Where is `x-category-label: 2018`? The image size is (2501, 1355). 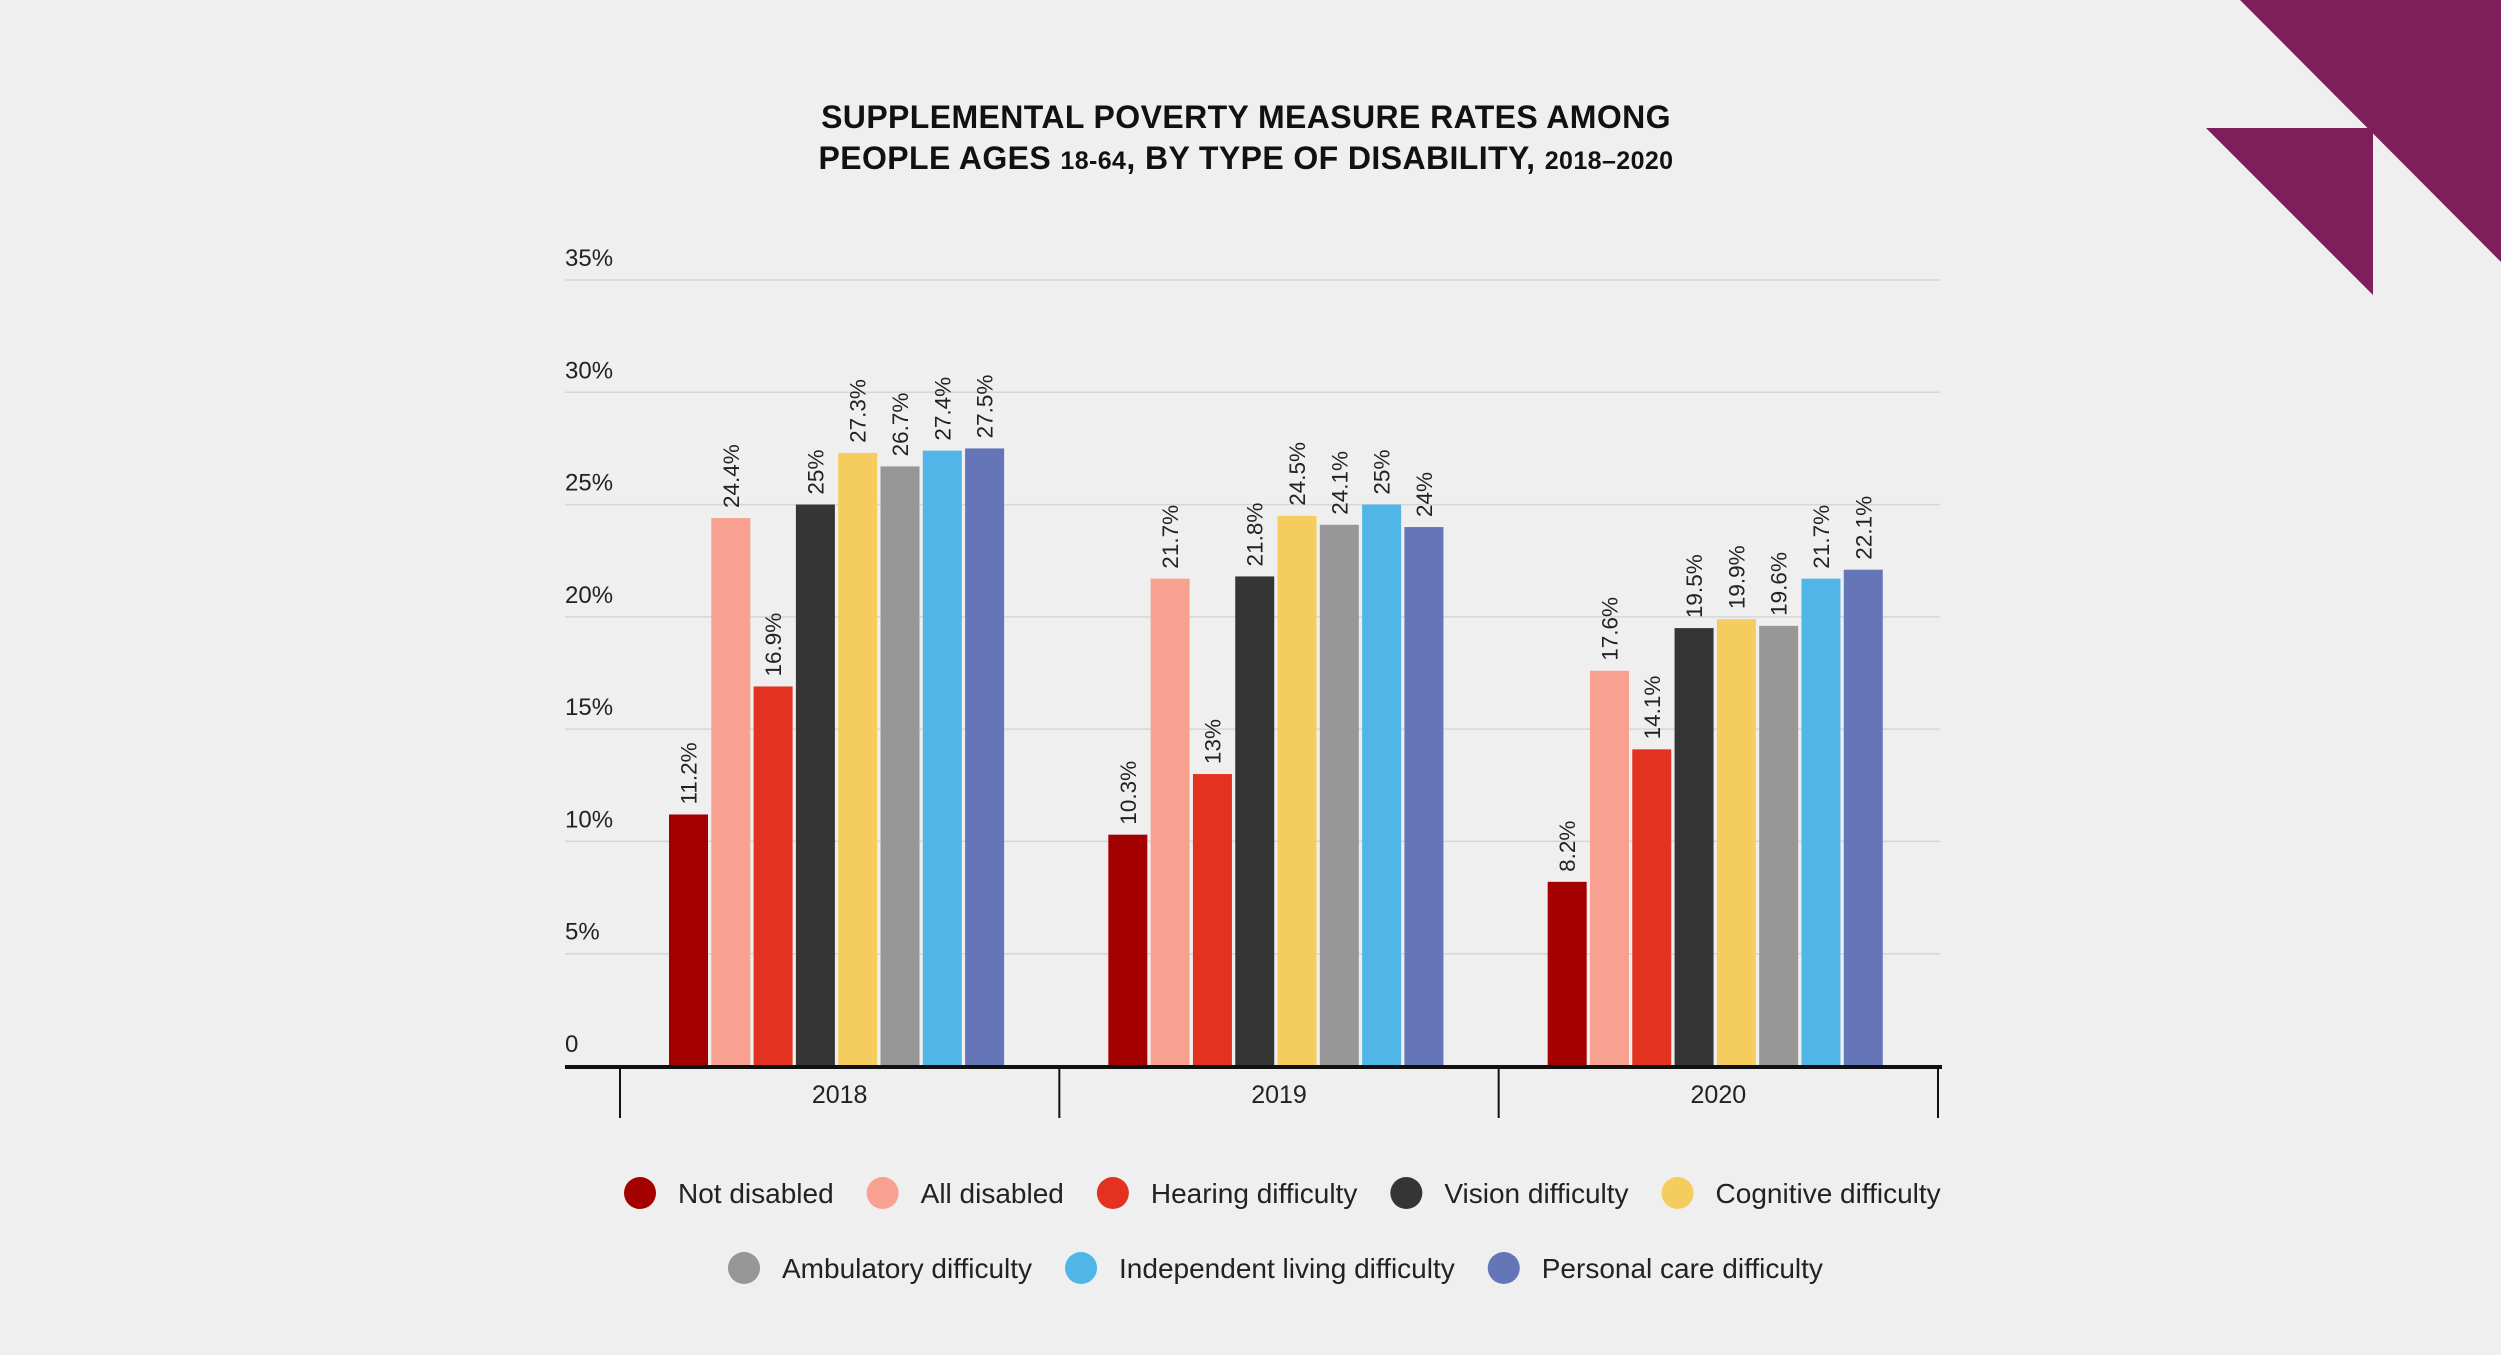 x-category-label: 2018 is located at coordinates (840, 1095).